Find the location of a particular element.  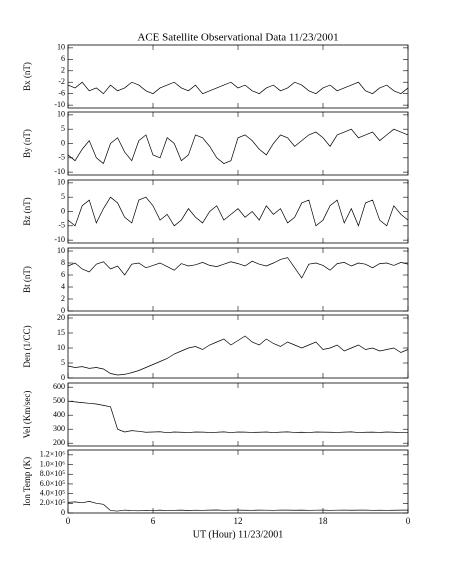

y-axis-title: Den (1/CC) is located at coordinates (27, 346).